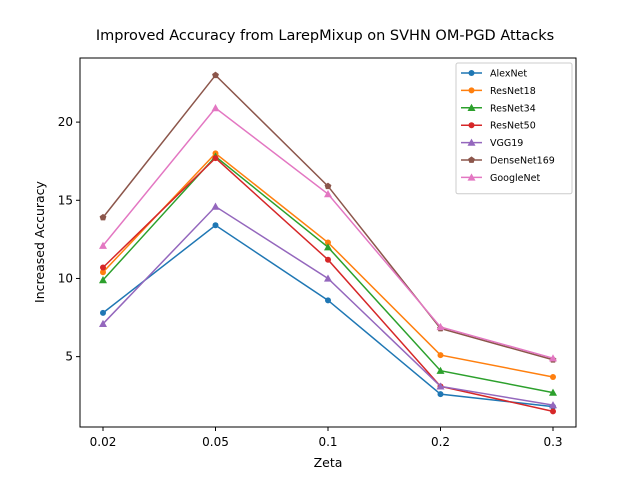 This screenshot has width=640, height=480. I want to click on legend-label: ResNet34, so click(513, 108).